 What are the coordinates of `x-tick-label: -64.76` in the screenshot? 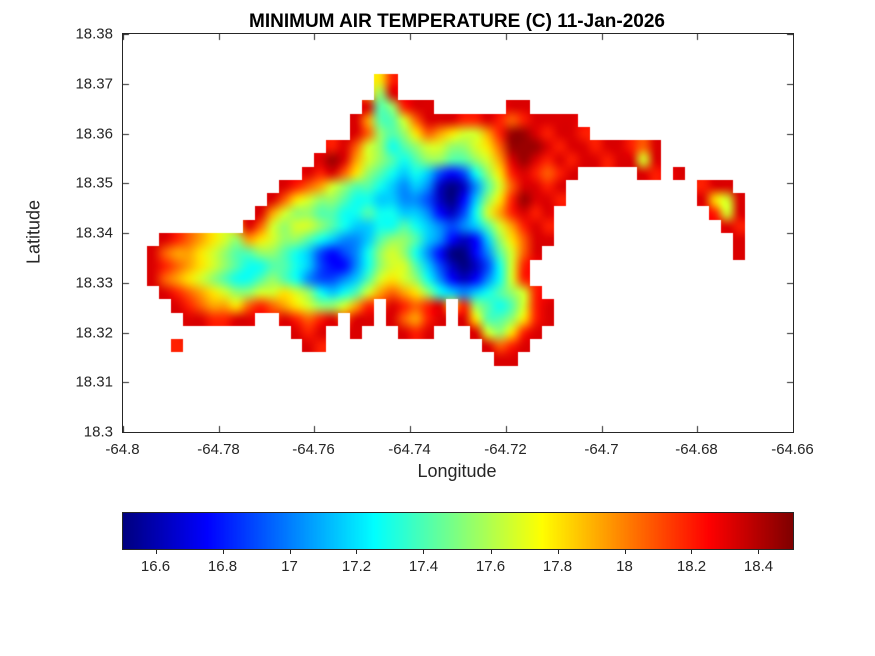 It's located at (313, 449).